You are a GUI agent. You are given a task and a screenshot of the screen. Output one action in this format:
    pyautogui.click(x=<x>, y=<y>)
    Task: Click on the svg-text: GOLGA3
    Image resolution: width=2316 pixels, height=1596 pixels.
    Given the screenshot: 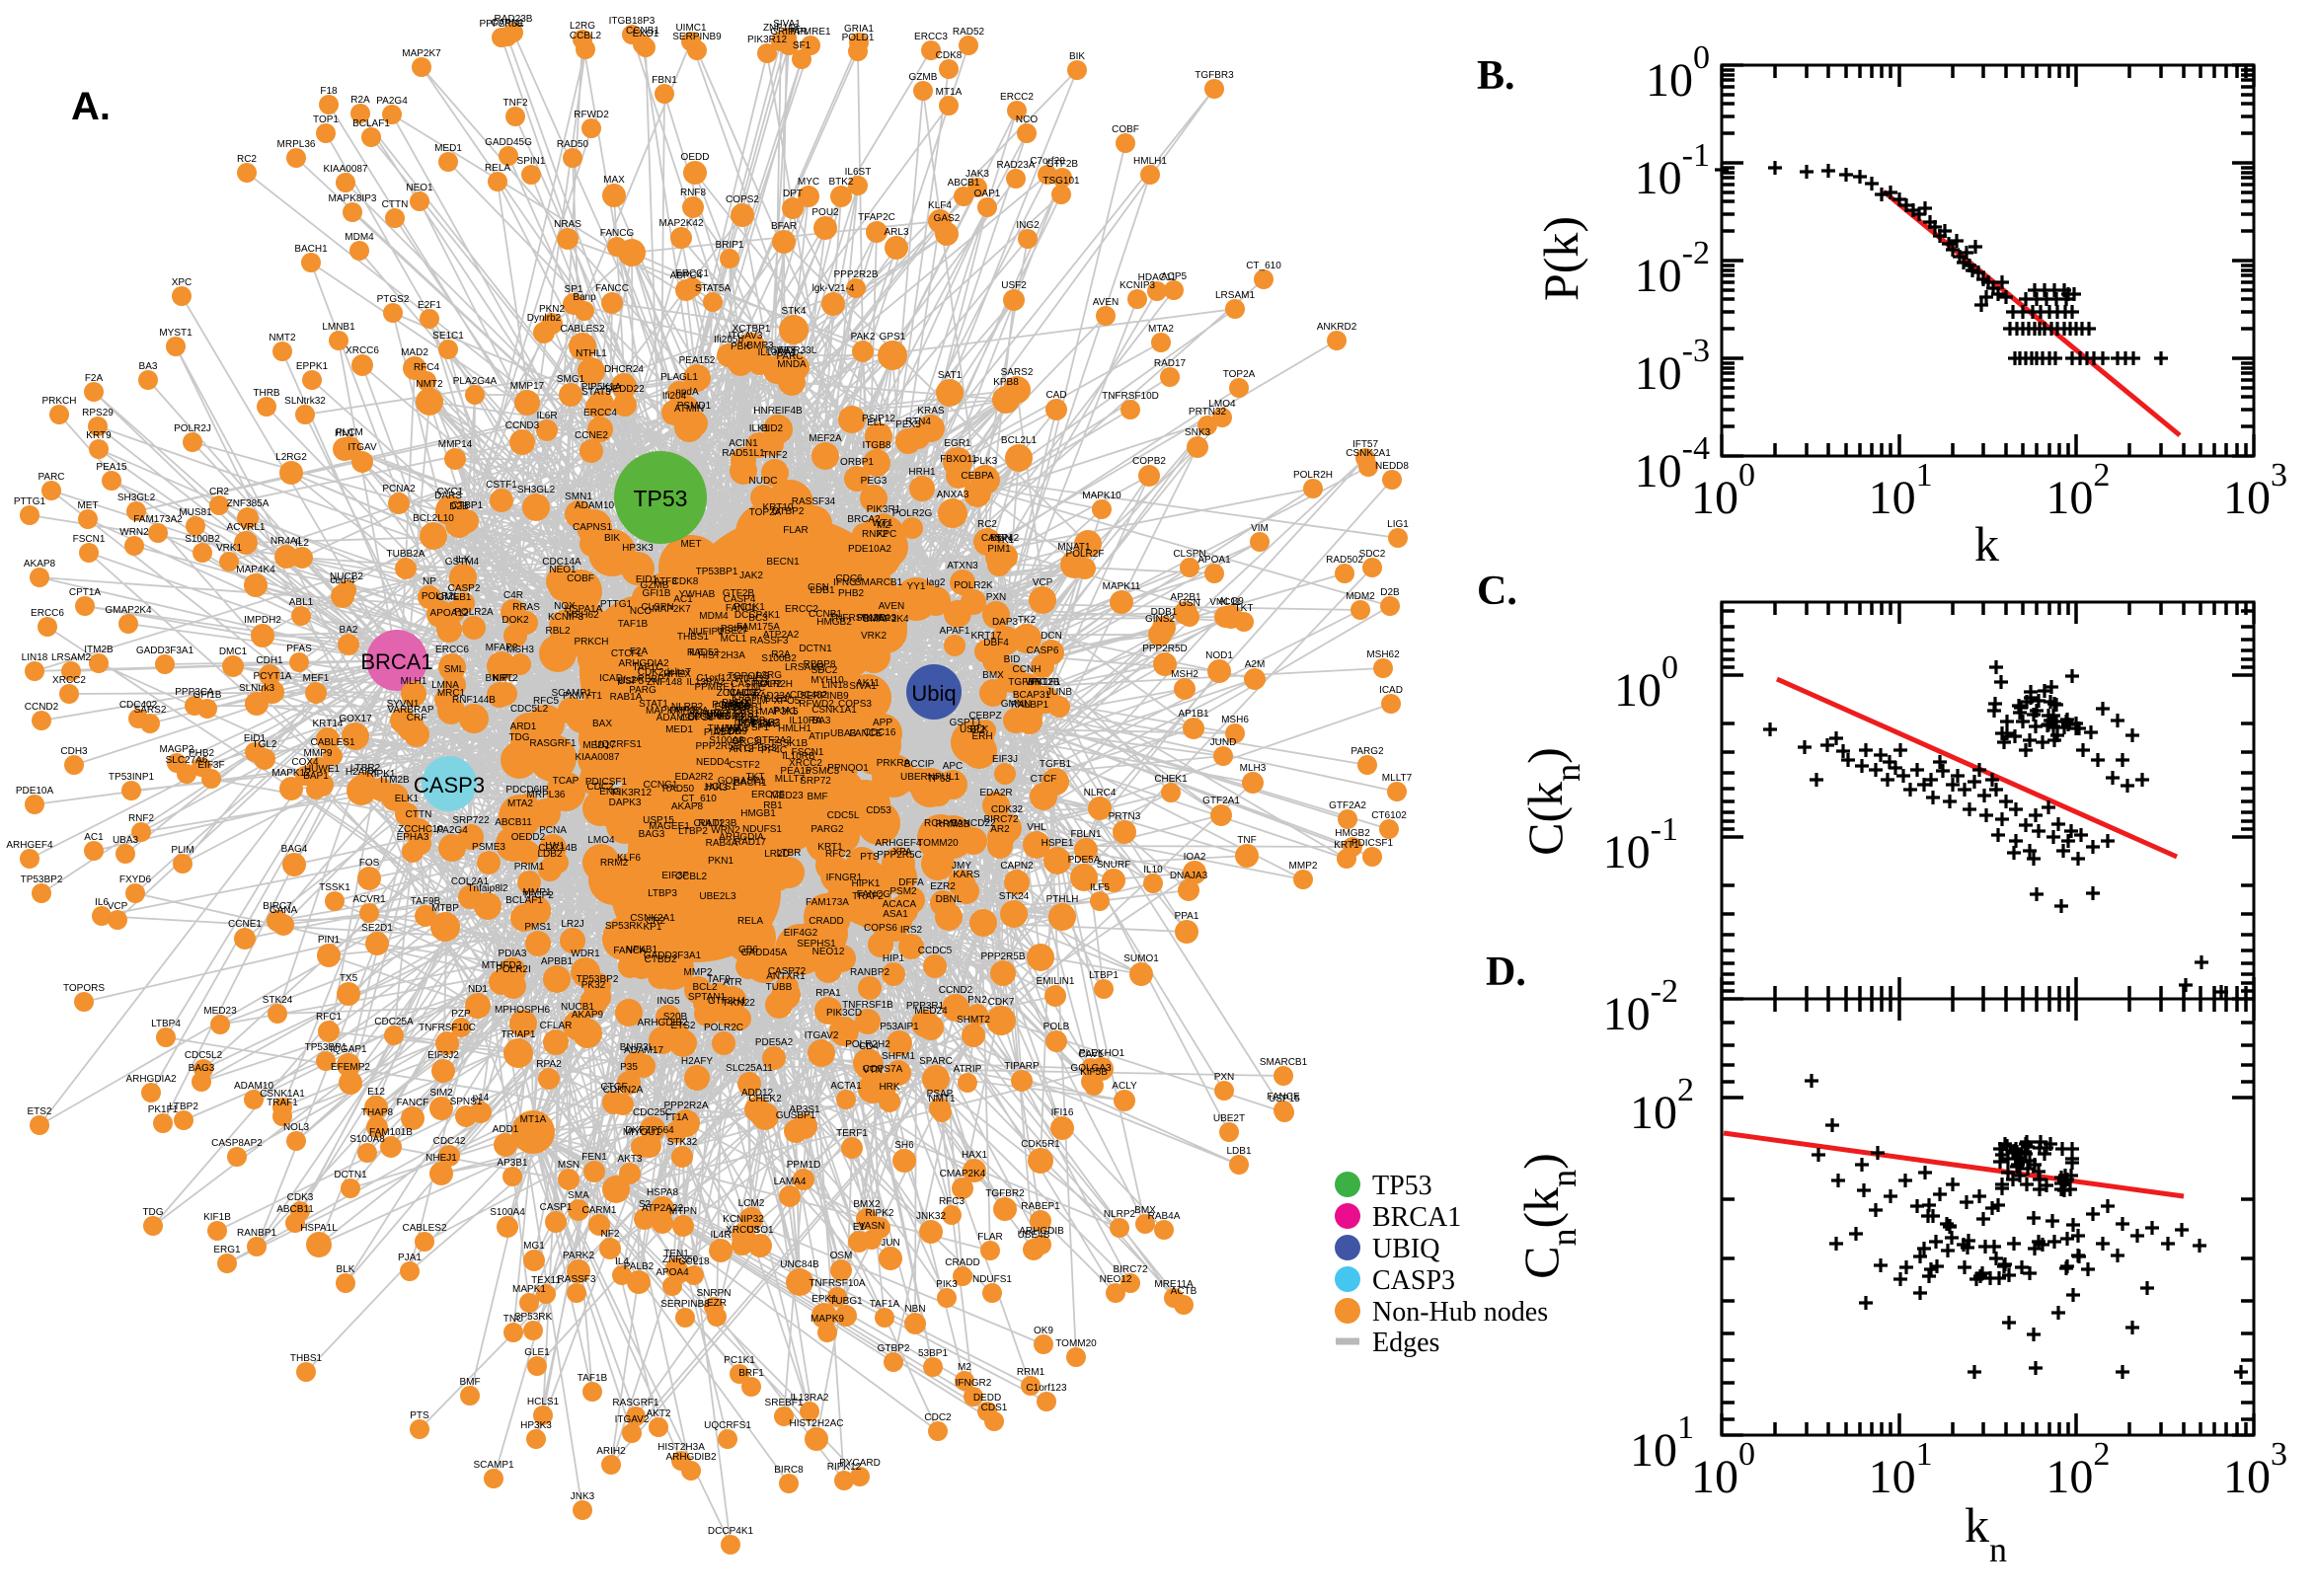 What is the action you would take?
    pyautogui.click(x=1091, y=1068)
    